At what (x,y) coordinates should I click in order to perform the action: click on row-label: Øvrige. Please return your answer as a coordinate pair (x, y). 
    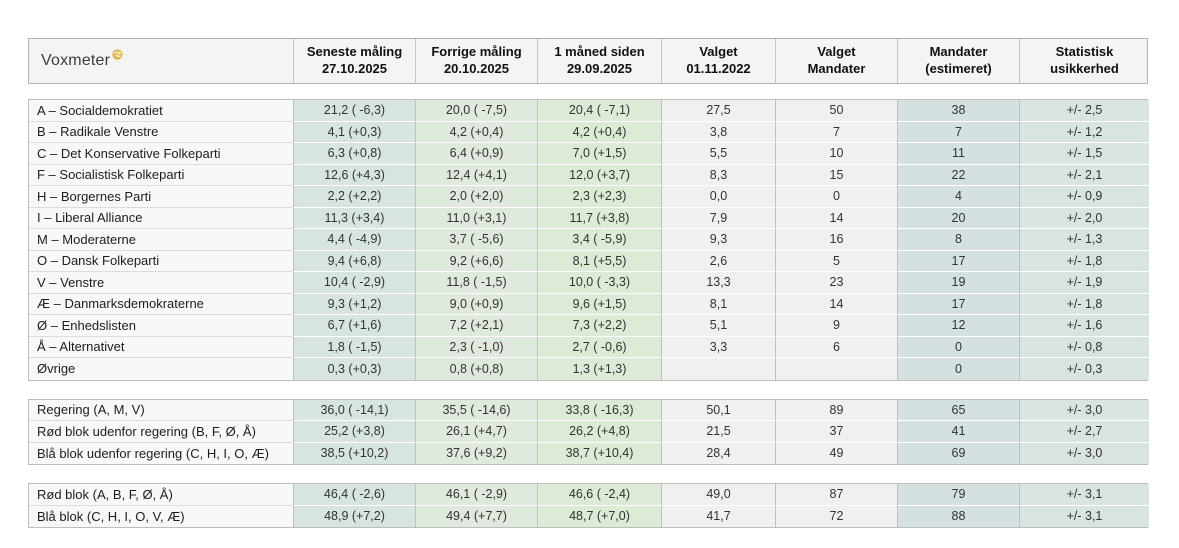
    Looking at the image, I should click on (161, 369).